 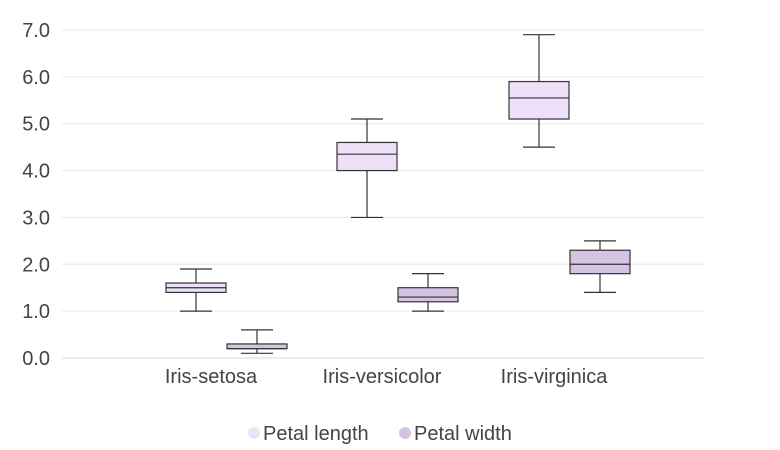 What do you see at coordinates (36, 31) in the screenshot?
I see `y-tick-label: 7.0` at bounding box center [36, 31].